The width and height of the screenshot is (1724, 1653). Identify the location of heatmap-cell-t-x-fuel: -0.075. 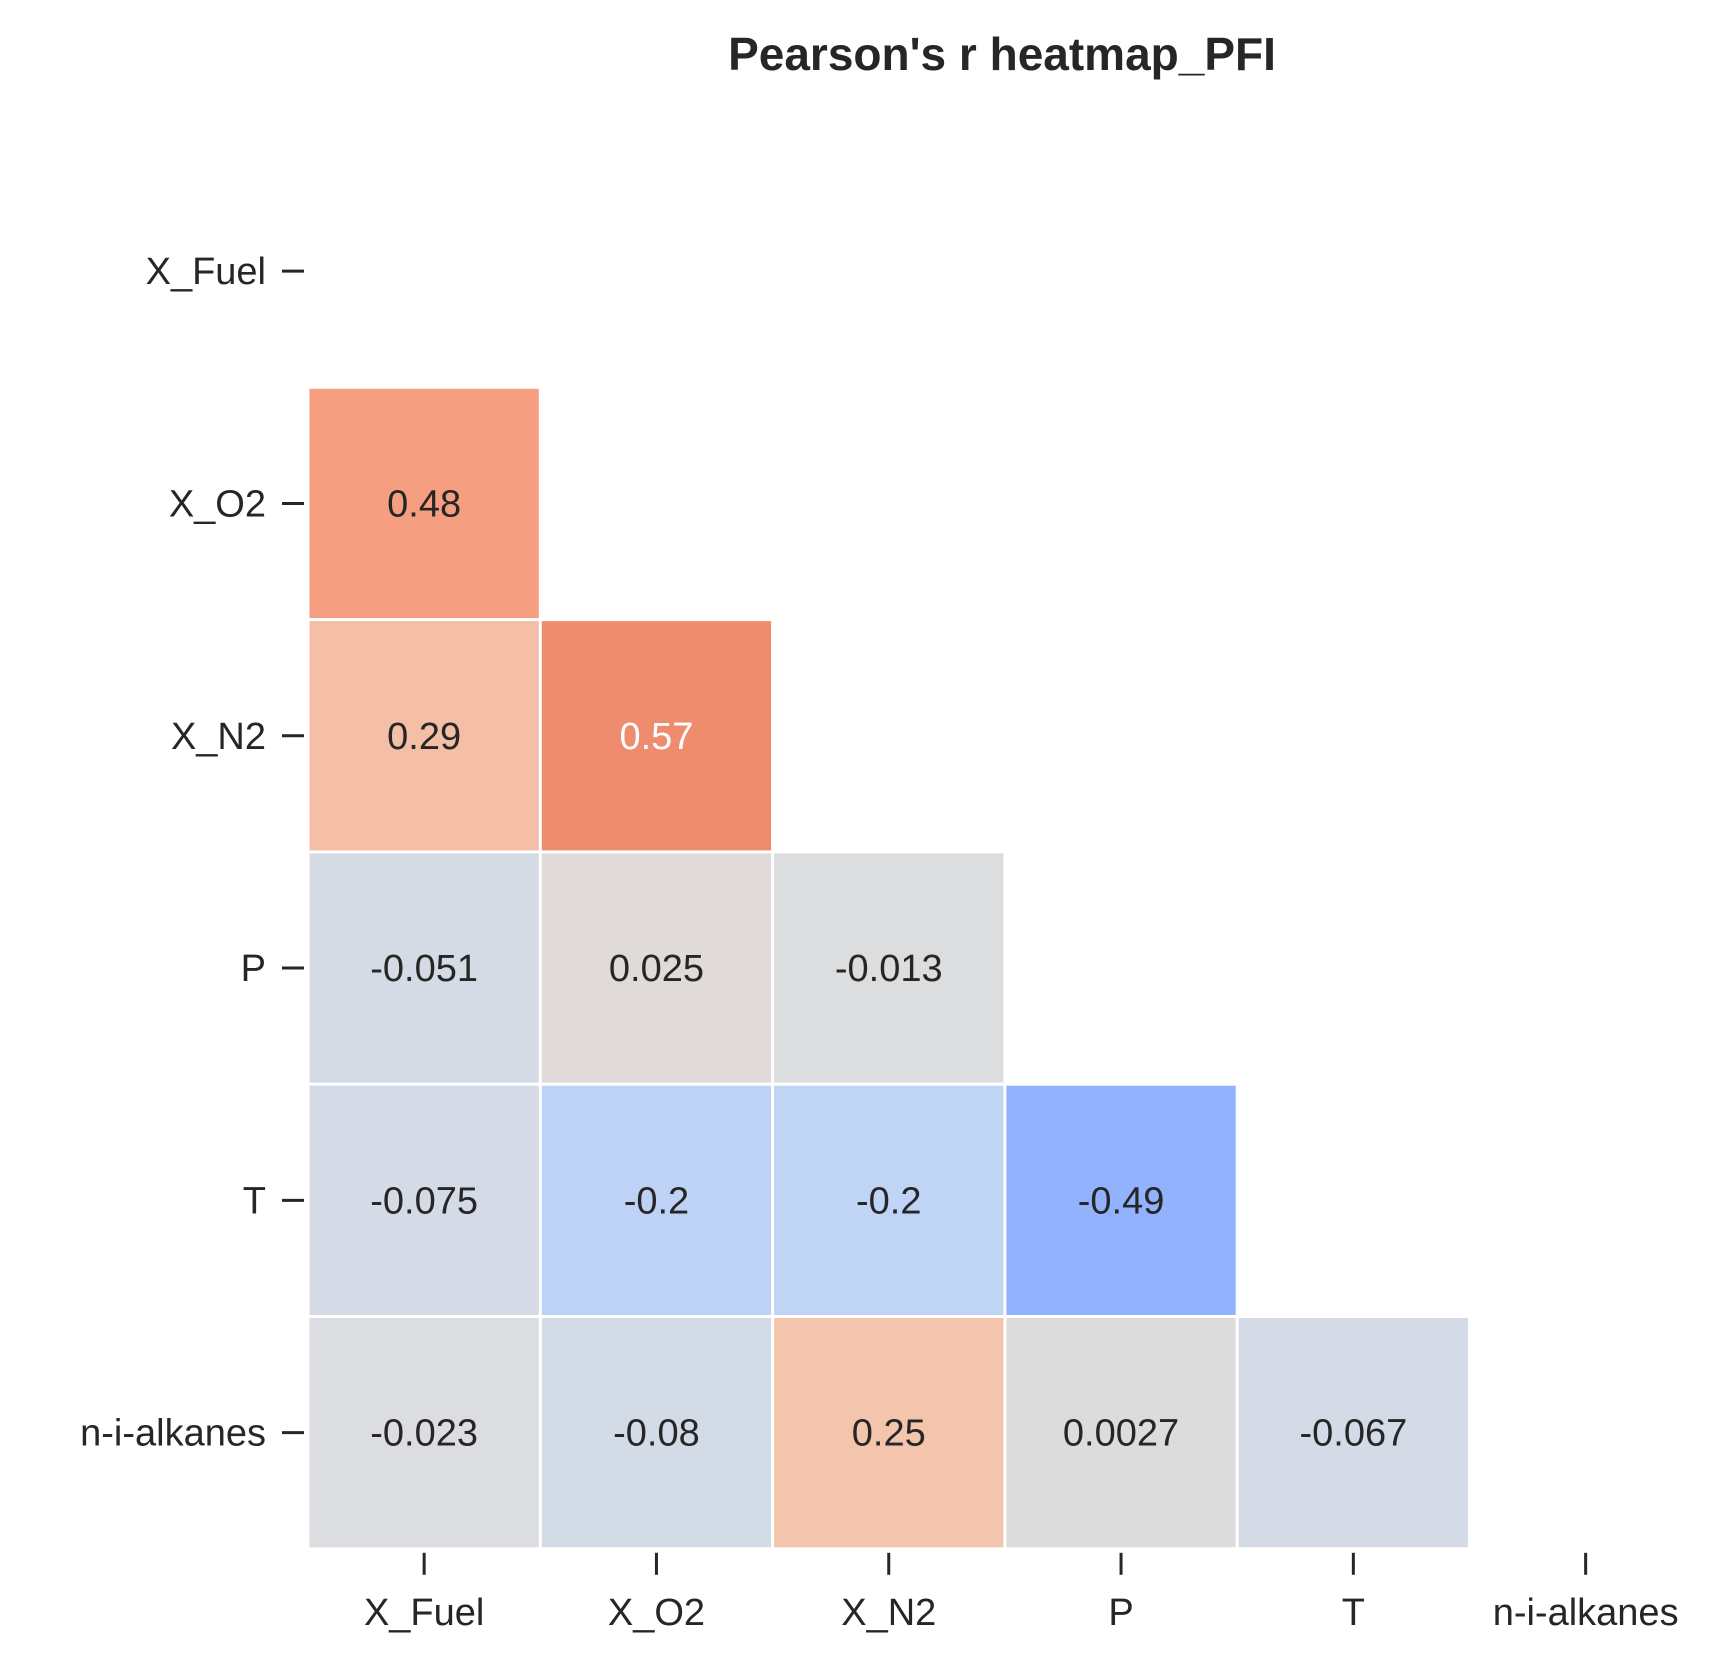
(424, 1200).